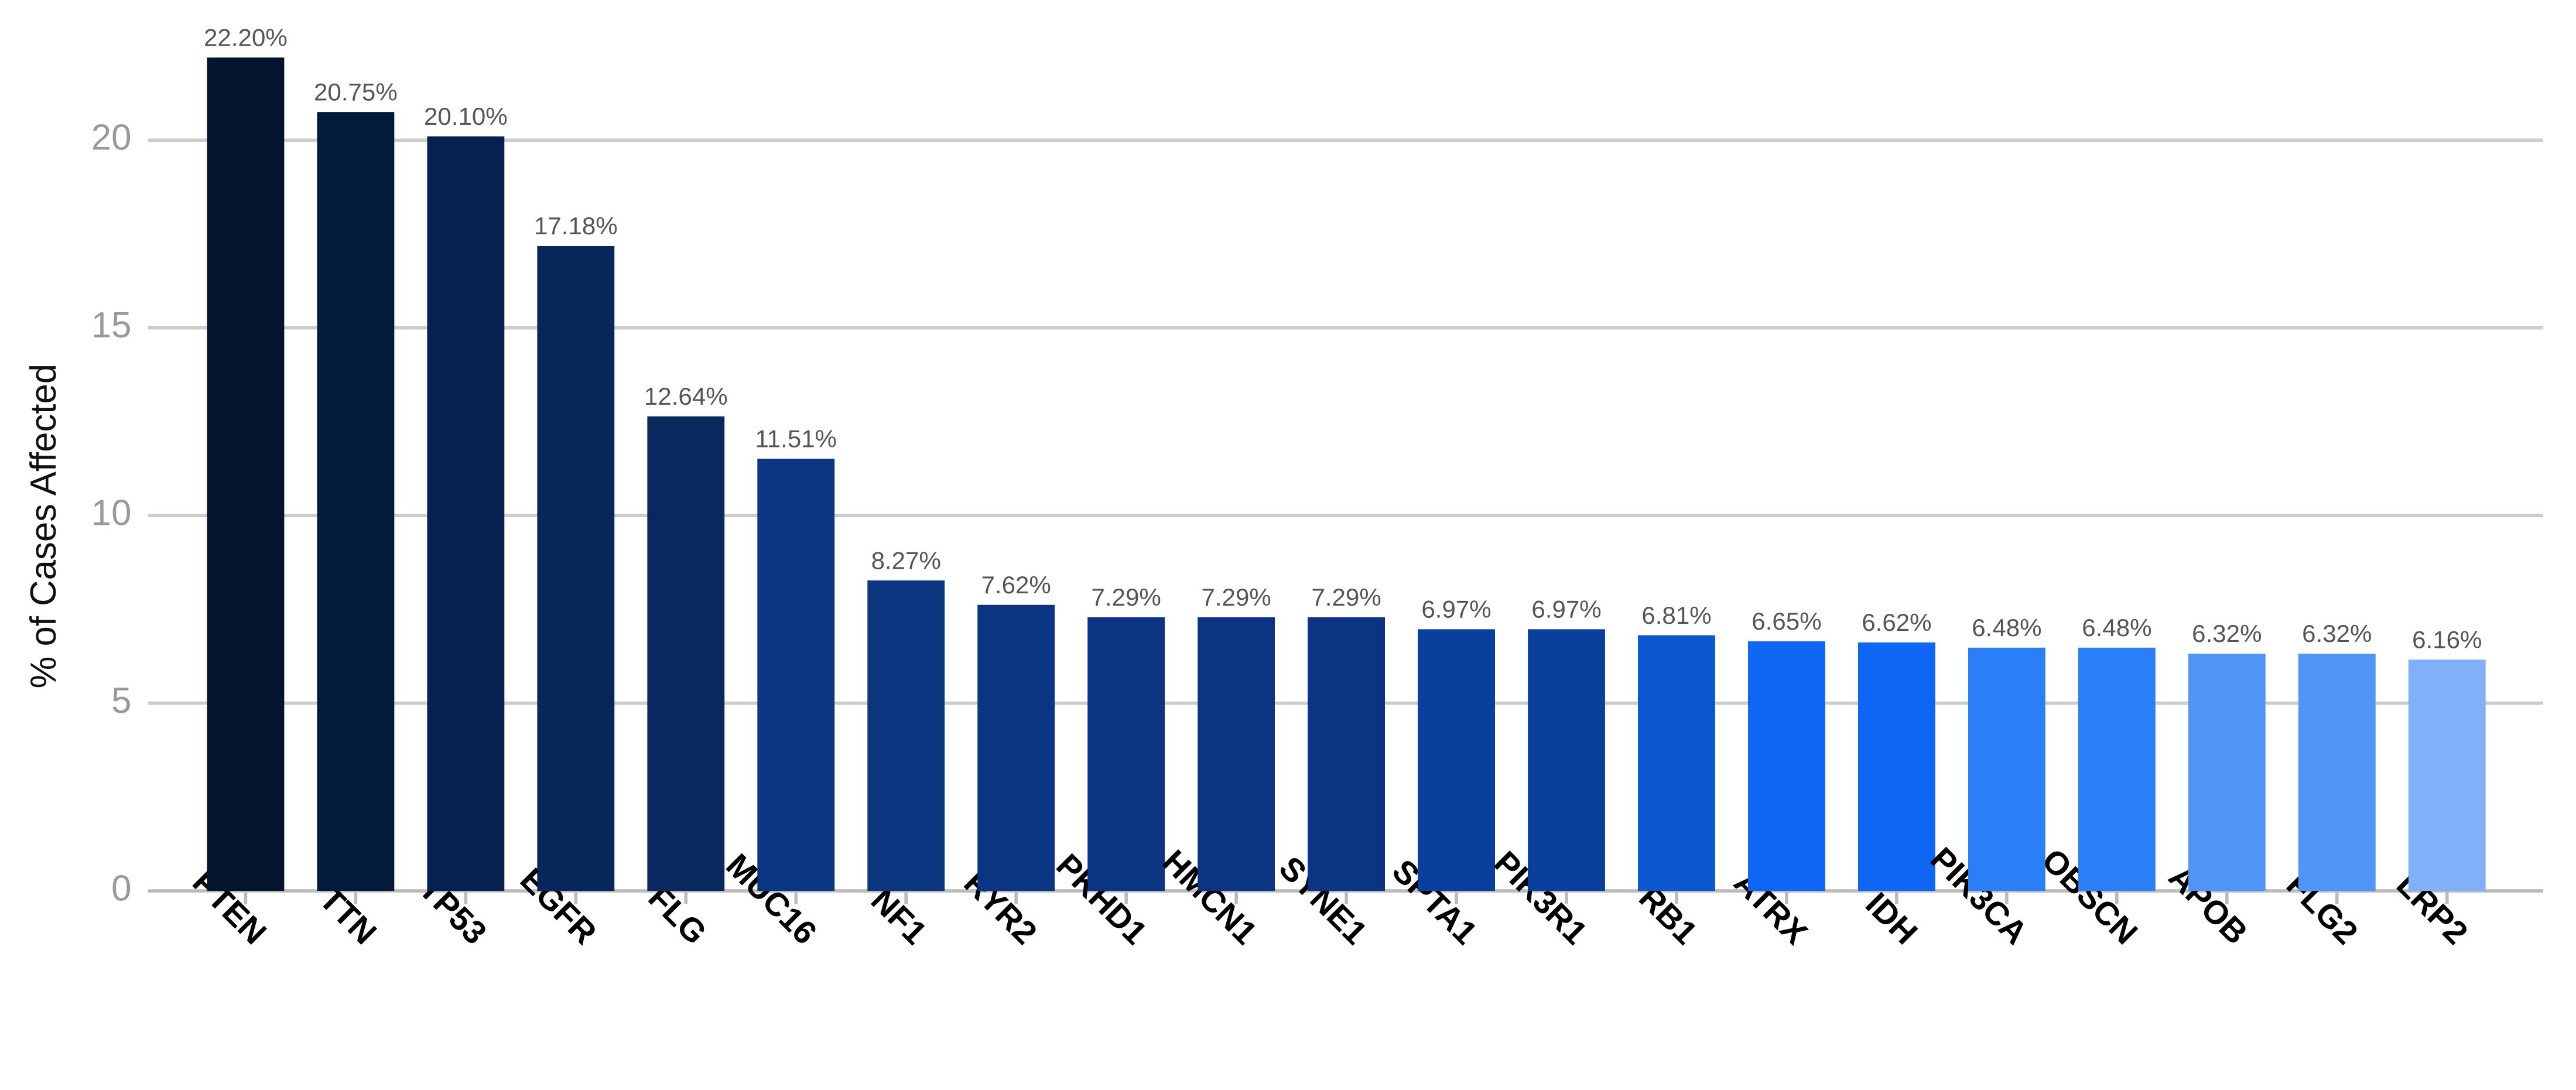 This screenshot has height=1090, width=2576. Describe the element at coordinates (112, 513) in the screenshot. I see `y-tick-label: 10` at that location.